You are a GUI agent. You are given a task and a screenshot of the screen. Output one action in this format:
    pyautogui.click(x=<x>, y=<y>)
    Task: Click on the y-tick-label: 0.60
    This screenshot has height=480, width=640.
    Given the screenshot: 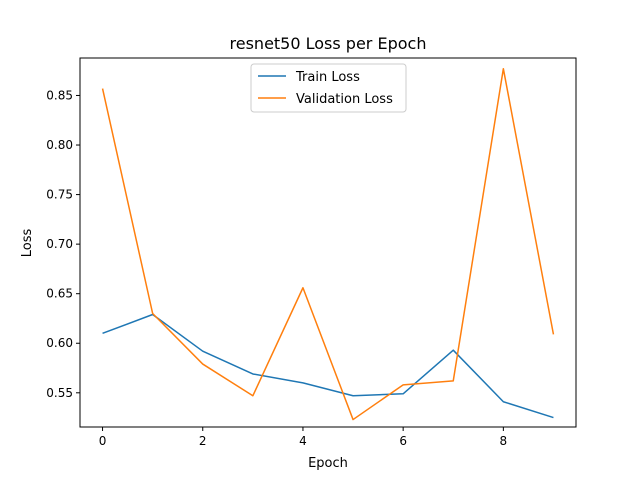 What is the action you would take?
    pyautogui.click(x=59, y=343)
    